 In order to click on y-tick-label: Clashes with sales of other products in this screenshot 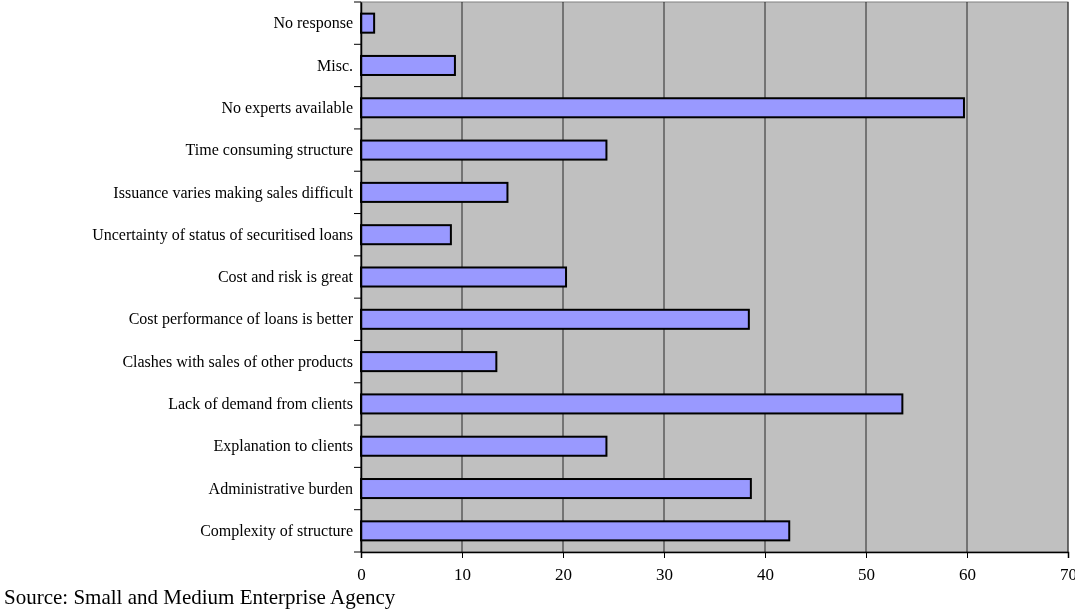, I will do `click(237, 361)`.